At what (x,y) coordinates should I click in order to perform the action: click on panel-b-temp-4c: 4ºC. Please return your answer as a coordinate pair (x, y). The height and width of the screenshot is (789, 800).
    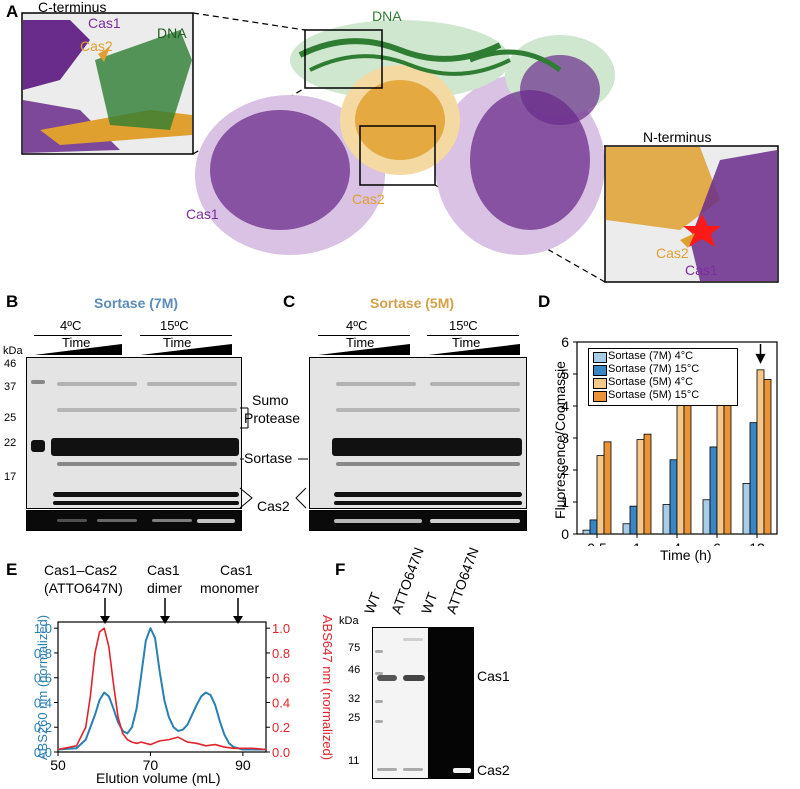
    Looking at the image, I should click on (71, 325).